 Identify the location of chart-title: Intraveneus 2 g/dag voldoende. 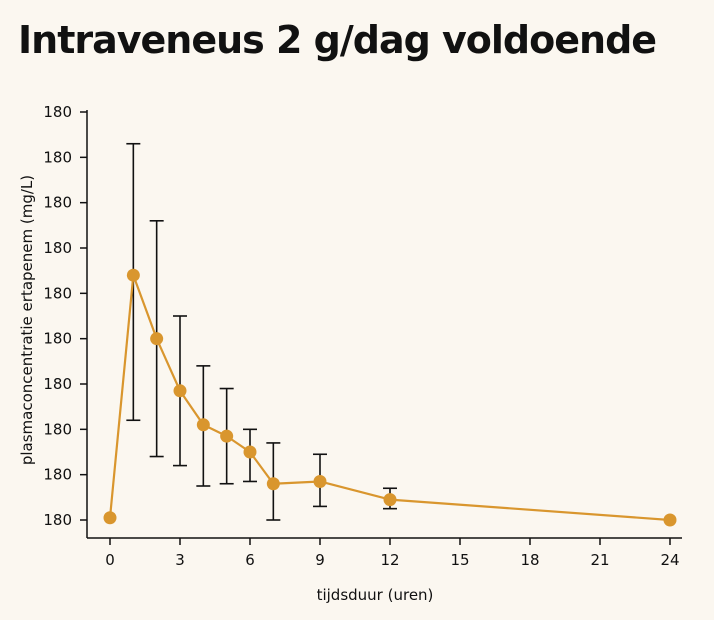
(337, 40).